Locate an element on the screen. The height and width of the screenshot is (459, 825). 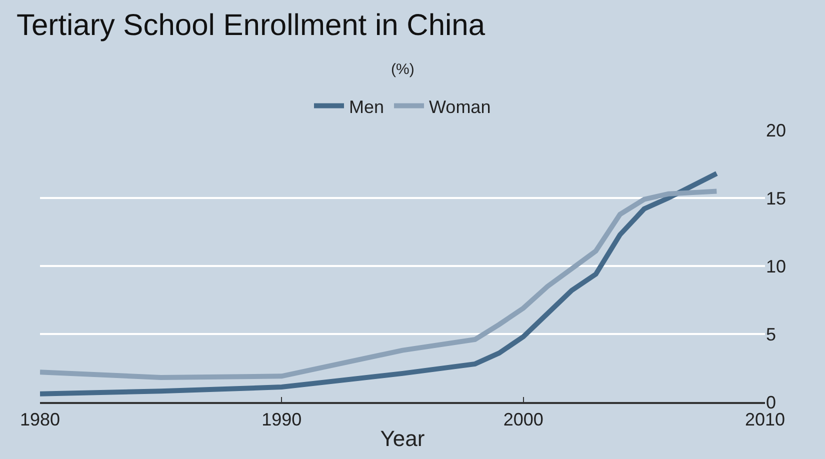
y-tick-label: 15 is located at coordinates (776, 198).